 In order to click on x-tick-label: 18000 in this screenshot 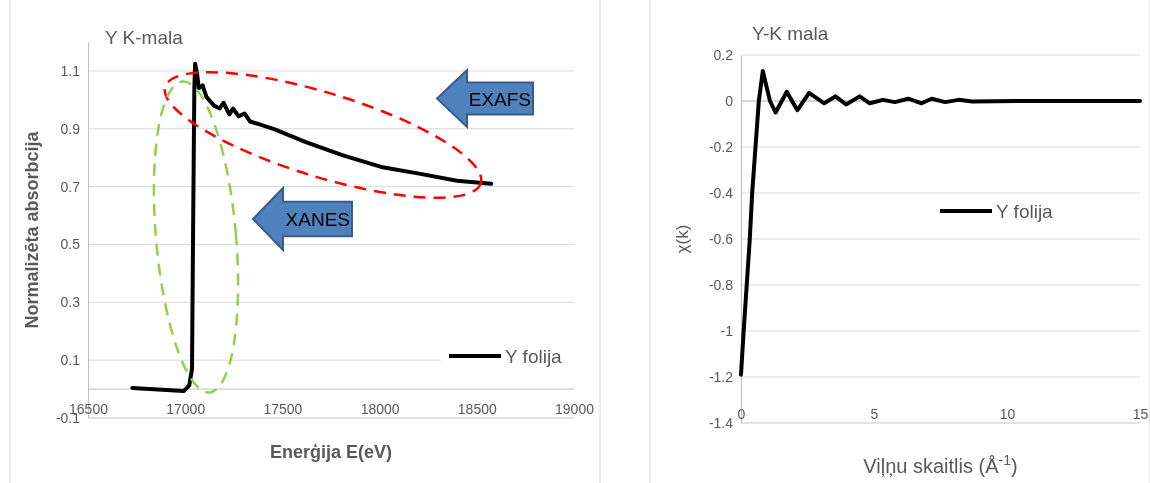, I will do `click(380, 408)`.